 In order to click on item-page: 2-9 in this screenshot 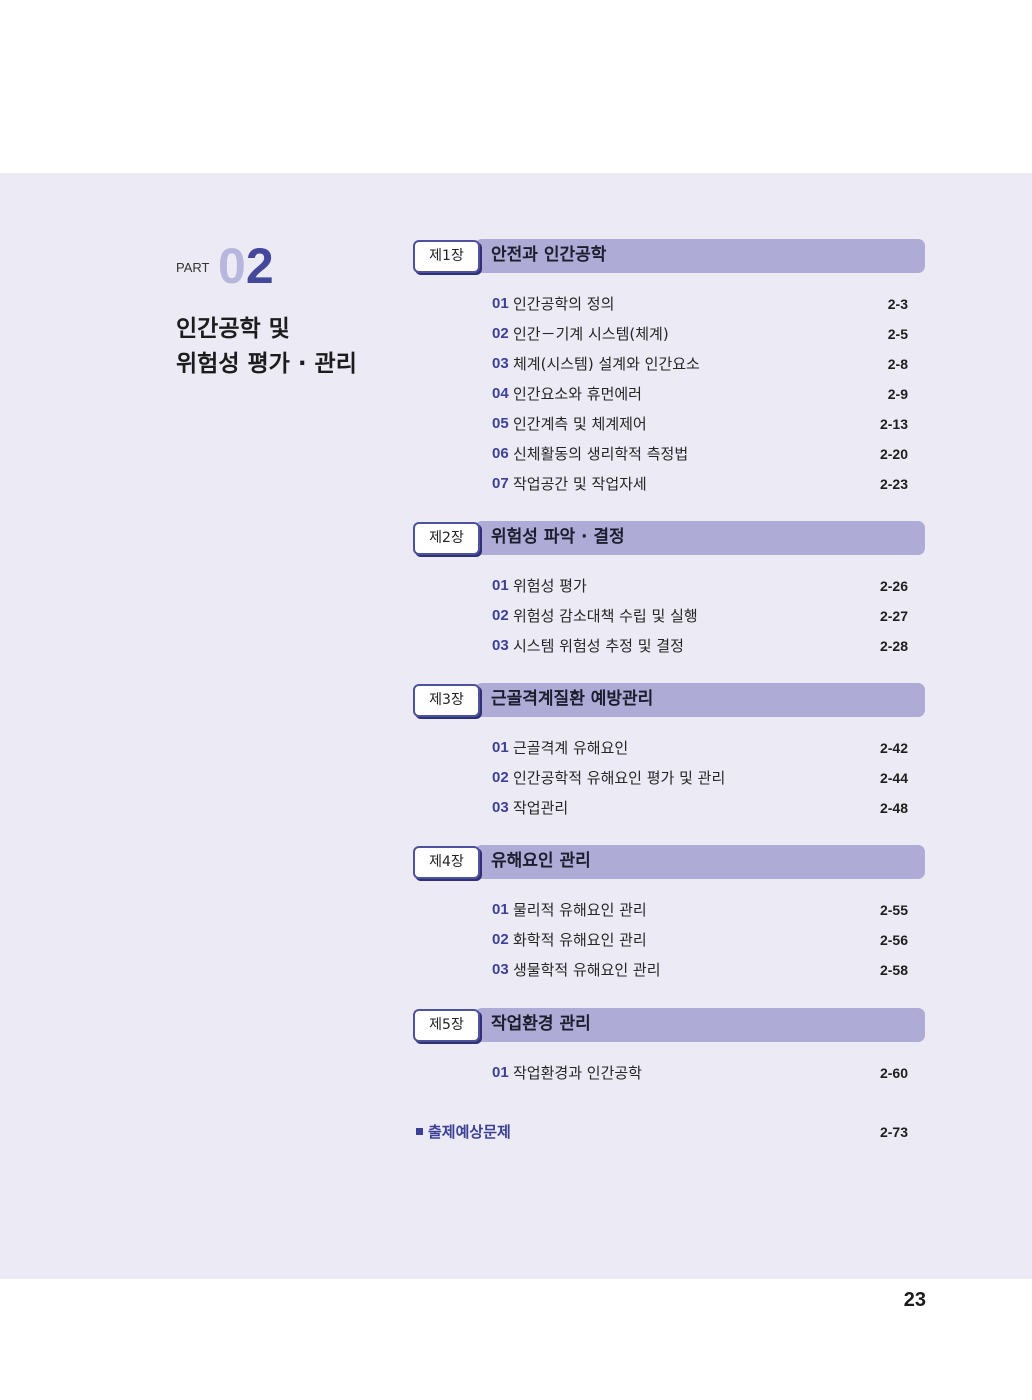, I will do `click(897, 394)`.